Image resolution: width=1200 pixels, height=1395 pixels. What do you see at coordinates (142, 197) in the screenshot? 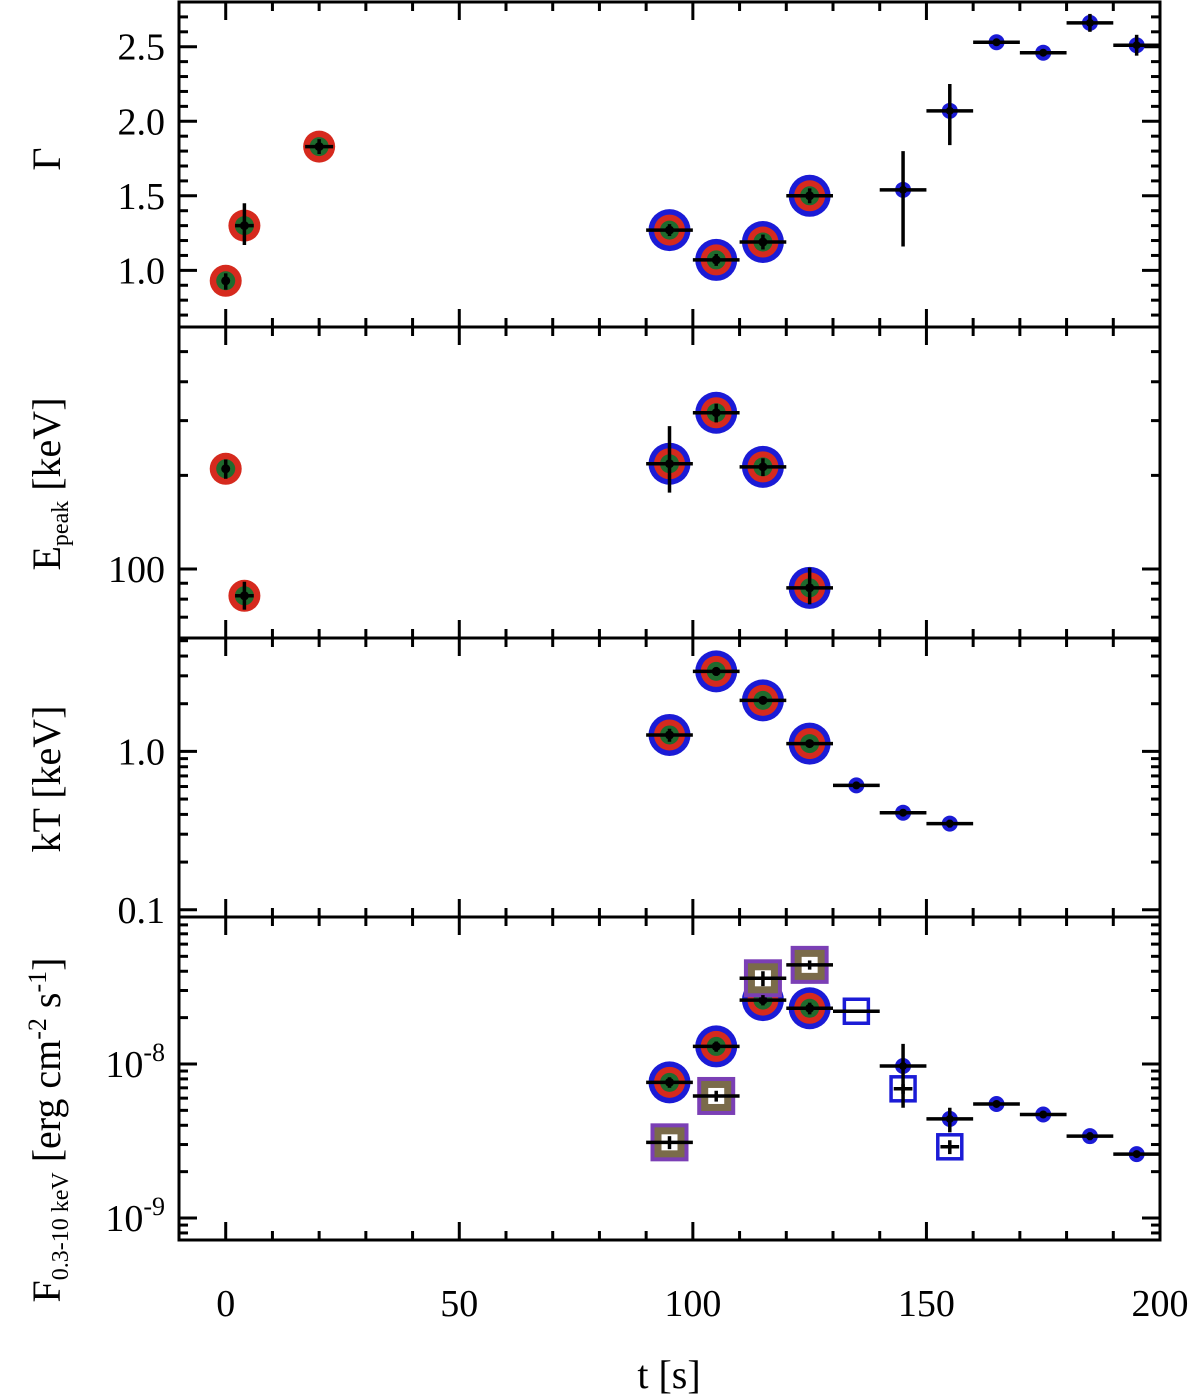
I see `y-tick-label: 1.5` at bounding box center [142, 197].